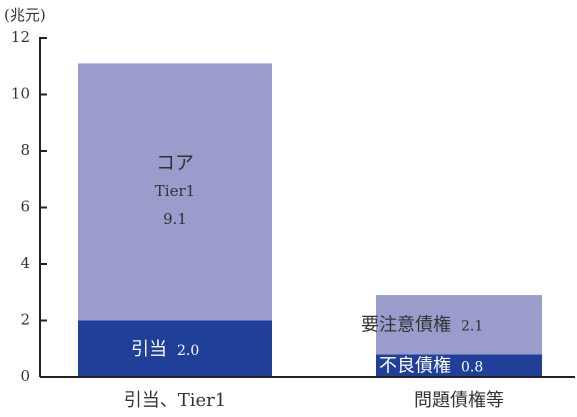  Describe the element at coordinates (406, 325) in the screenshot. I see `segment-label: 要注意債権` at that location.